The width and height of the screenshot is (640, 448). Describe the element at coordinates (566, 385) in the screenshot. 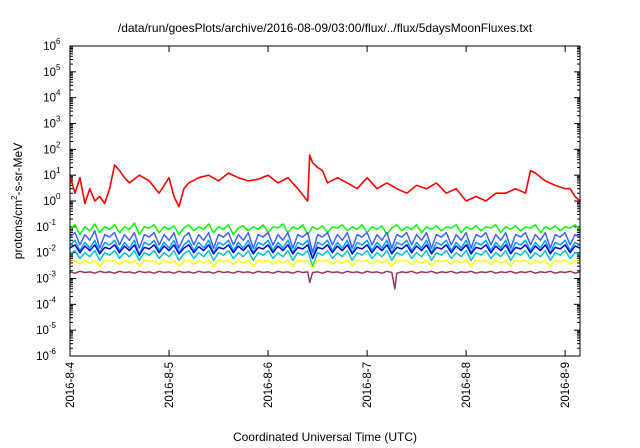

I see `x-tick-label: 2016-8-9` at that location.